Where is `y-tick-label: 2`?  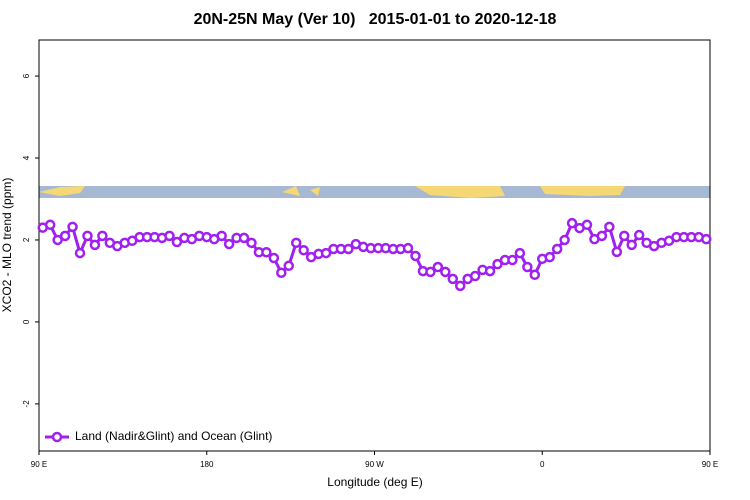 y-tick-label: 2 is located at coordinates (26, 239).